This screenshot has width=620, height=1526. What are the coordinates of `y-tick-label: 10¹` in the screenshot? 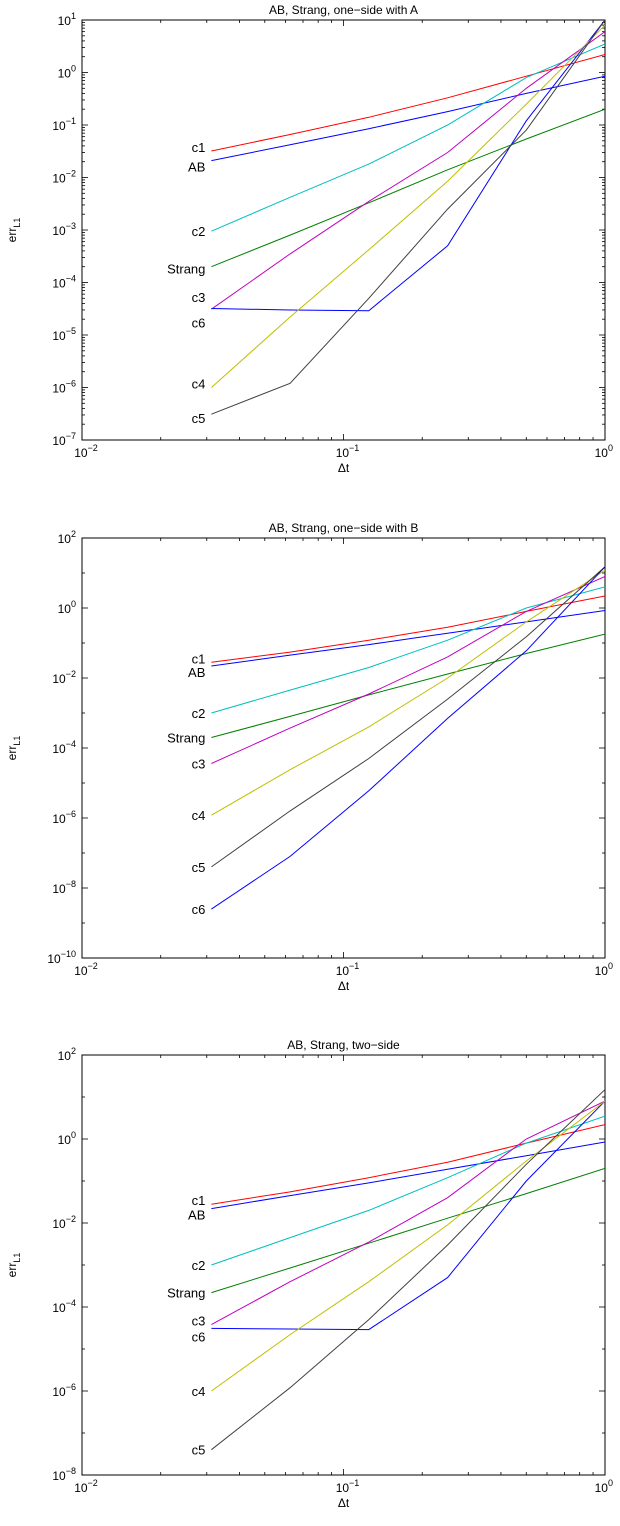 It's located at (67, 19).